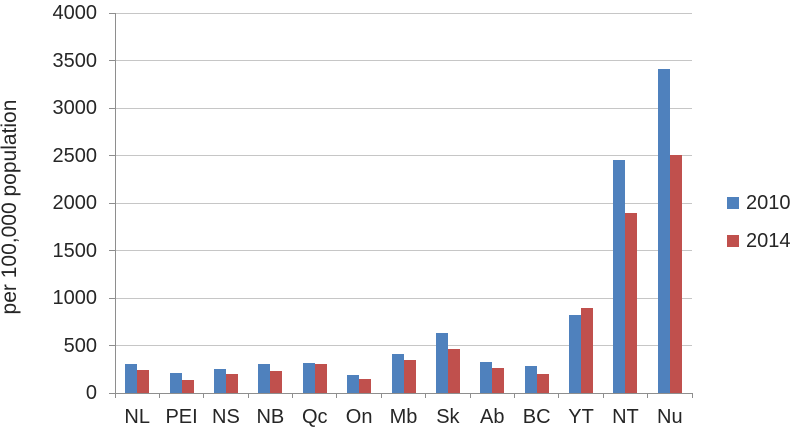 The height and width of the screenshot is (437, 792). I want to click on legend-label-2010: 2010, so click(768, 203).